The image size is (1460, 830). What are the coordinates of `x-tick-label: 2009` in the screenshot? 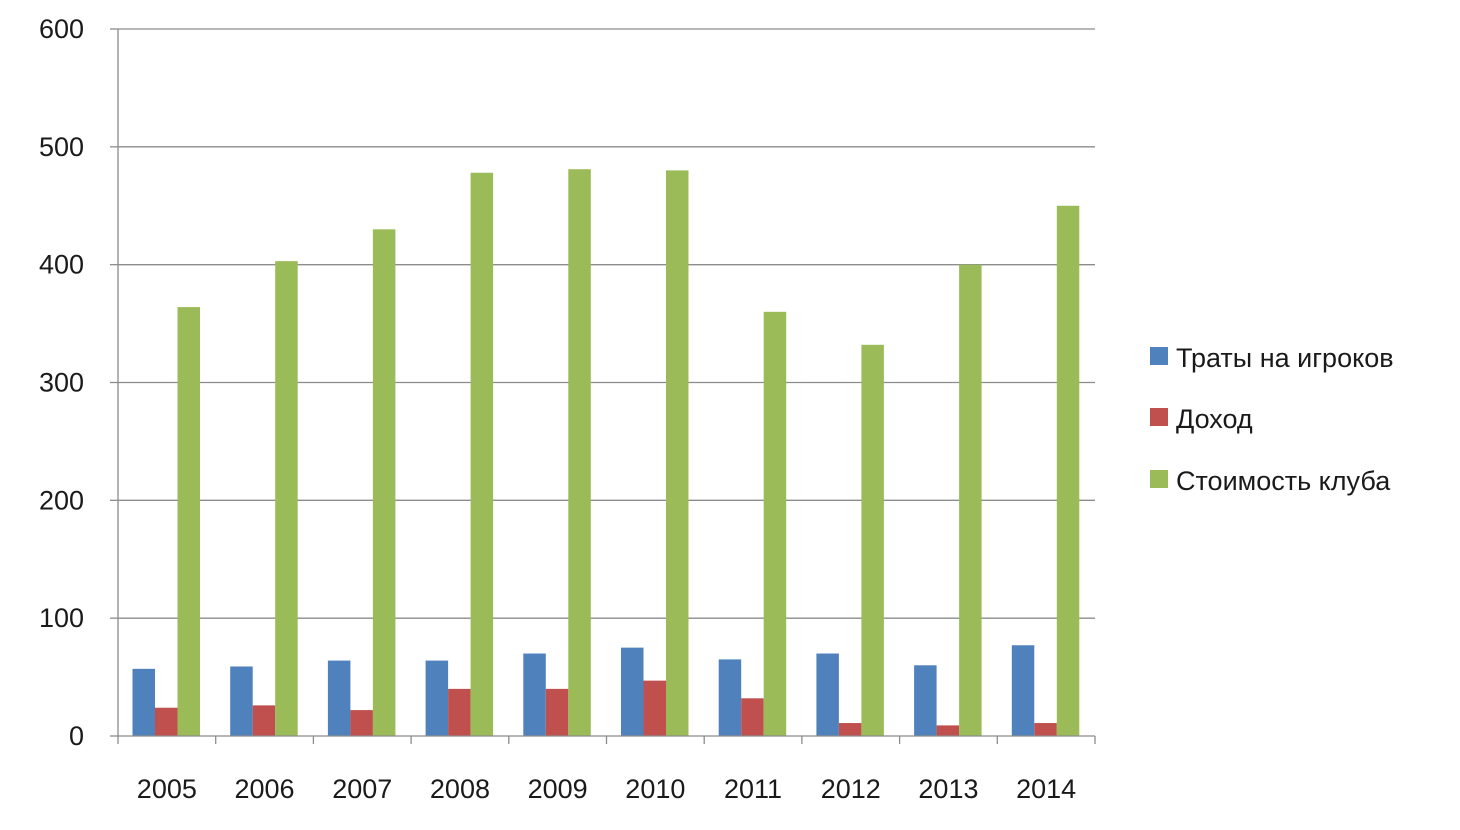 It's located at (558, 789).